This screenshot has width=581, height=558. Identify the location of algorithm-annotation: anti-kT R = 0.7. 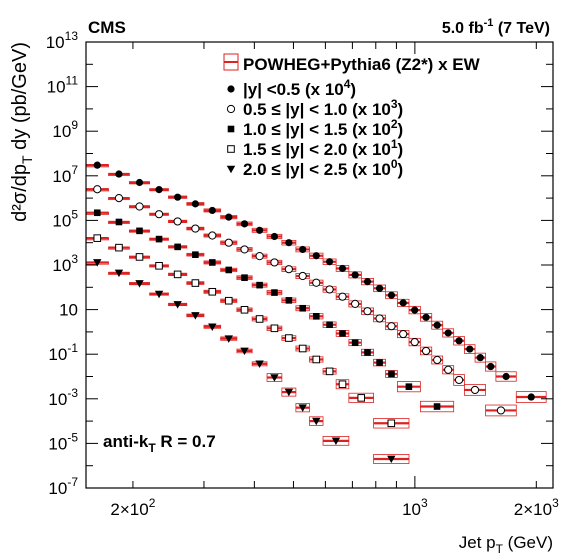
(159, 443).